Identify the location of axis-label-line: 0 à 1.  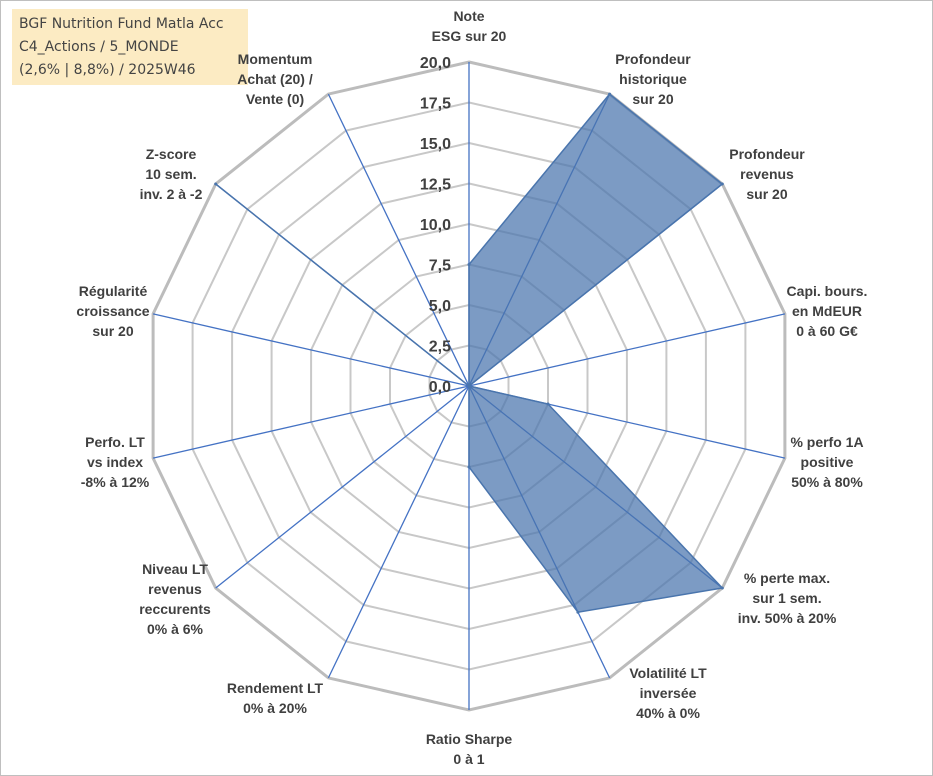
(469, 759).